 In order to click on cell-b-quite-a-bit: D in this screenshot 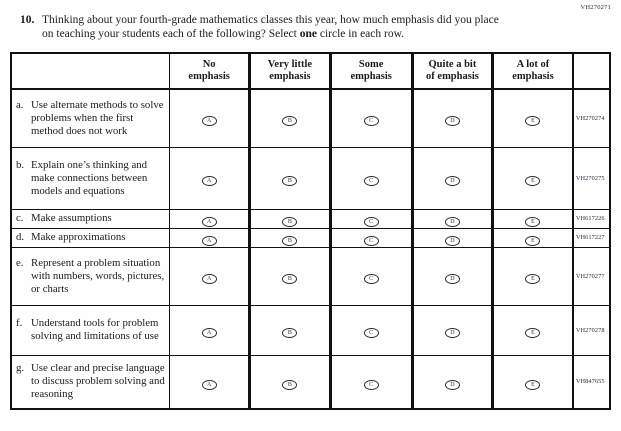, I will do `click(451, 177)`.